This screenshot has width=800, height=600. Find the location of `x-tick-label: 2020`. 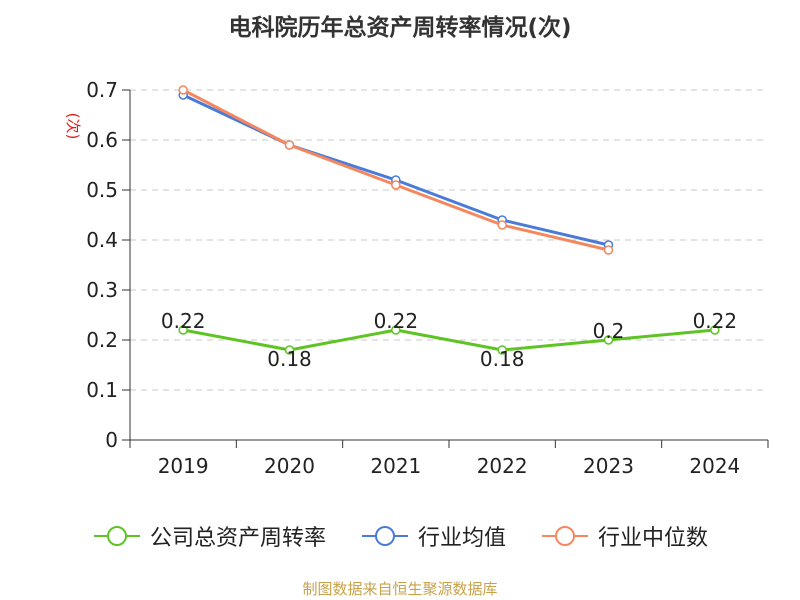

x-tick-label: 2020 is located at coordinates (289, 466).